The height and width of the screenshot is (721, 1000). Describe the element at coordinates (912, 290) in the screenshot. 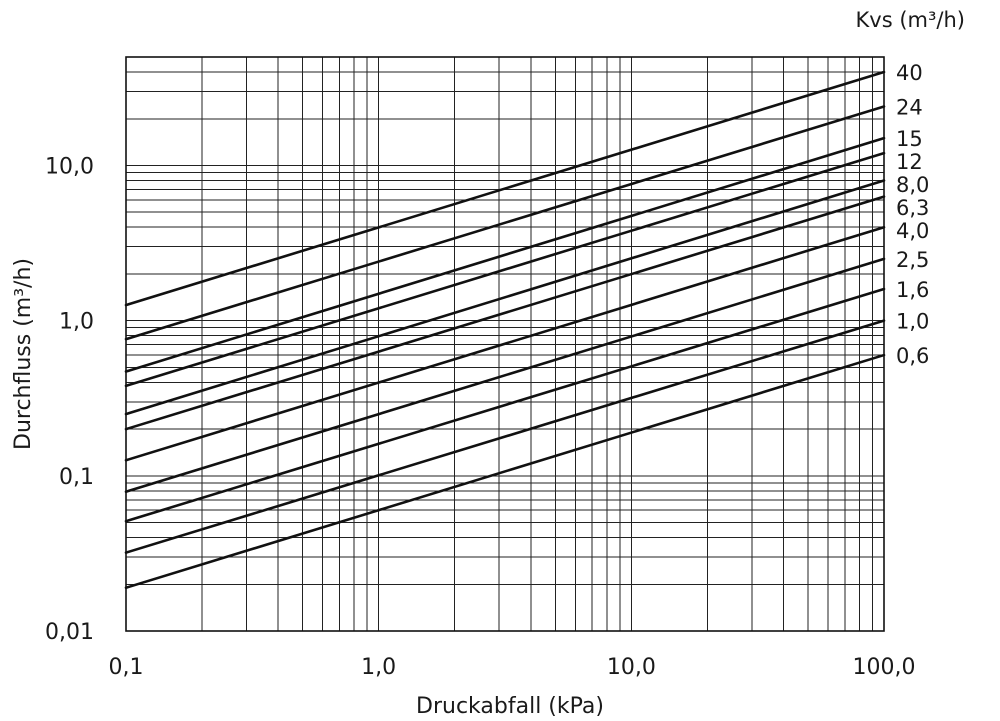

I see `kvs-label-1.6: 1,6` at that location.